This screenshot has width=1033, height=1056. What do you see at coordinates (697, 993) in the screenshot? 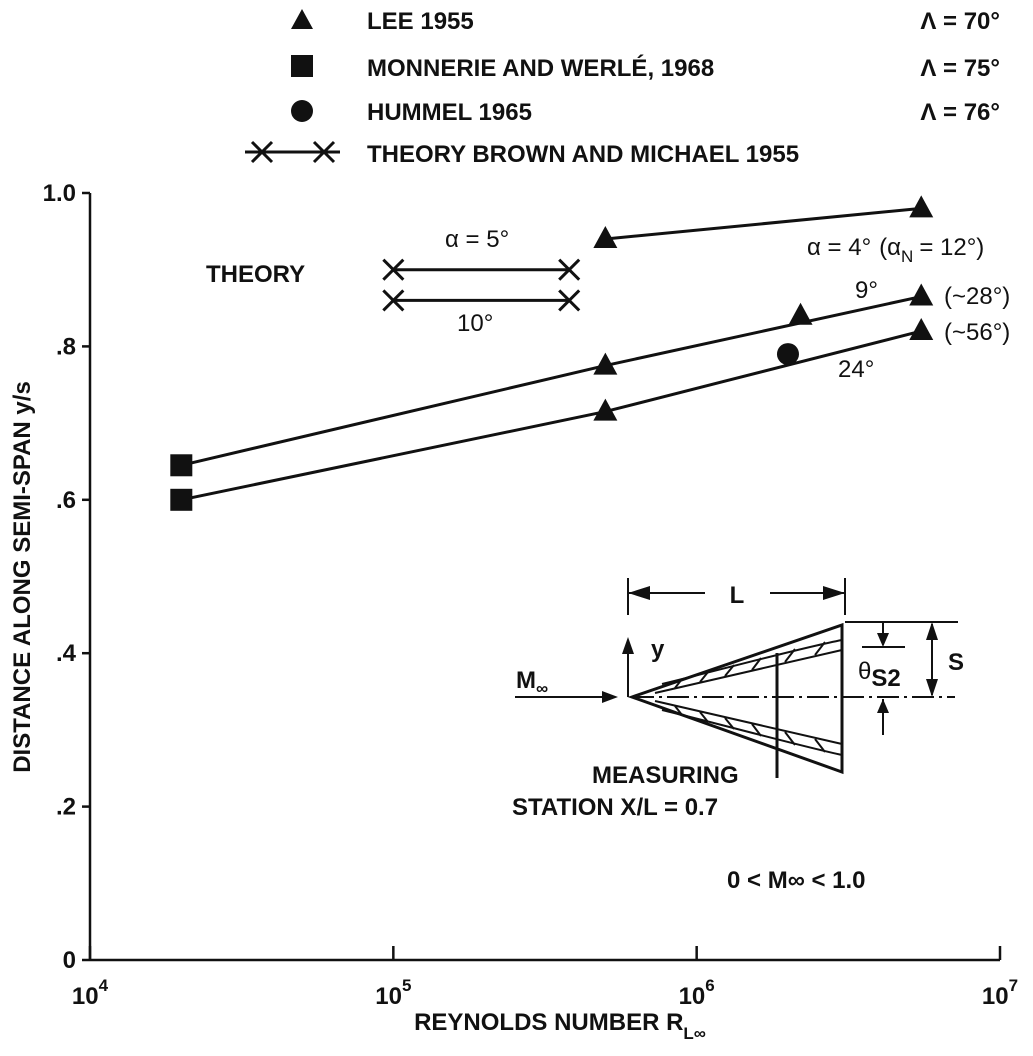
I see `x-tick-label: 10⁶` at bounding box center [697, 993].